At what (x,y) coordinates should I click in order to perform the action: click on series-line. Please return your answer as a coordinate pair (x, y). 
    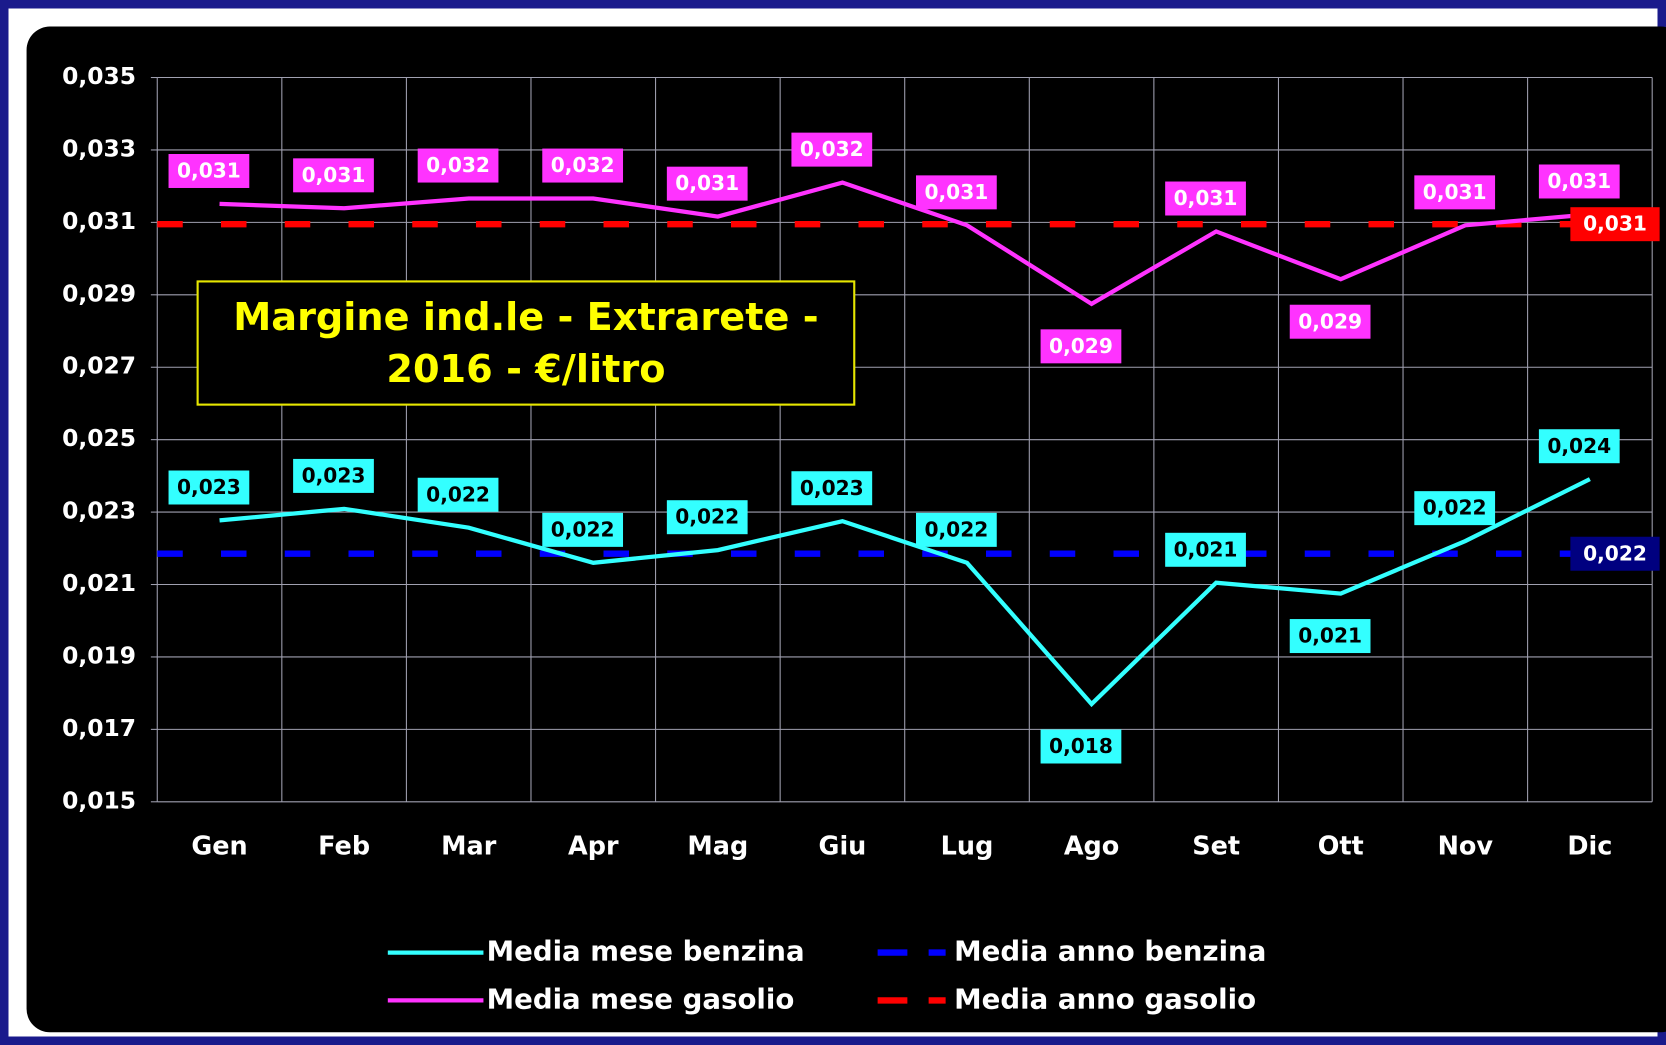
    Looking at the image, I should click on (905, 243).